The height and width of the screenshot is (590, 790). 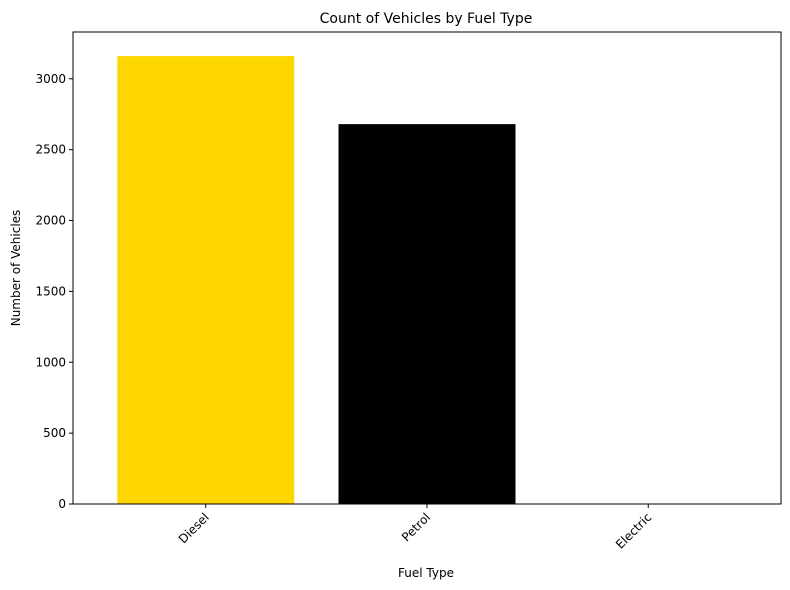 I want to click on y-axis-label: Number of Vehicles, so click(x=16, y=268).